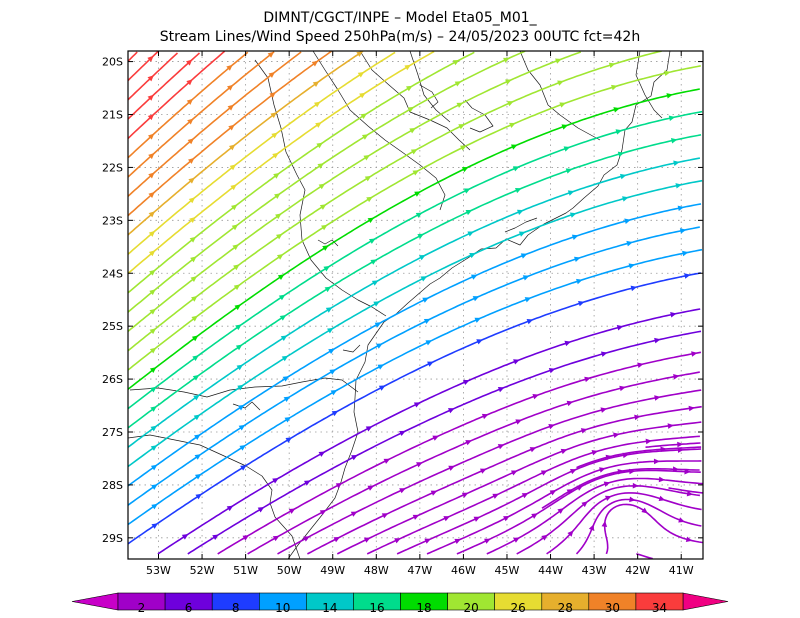  I want to click on colorbar-label: 26, so click(518, 608).